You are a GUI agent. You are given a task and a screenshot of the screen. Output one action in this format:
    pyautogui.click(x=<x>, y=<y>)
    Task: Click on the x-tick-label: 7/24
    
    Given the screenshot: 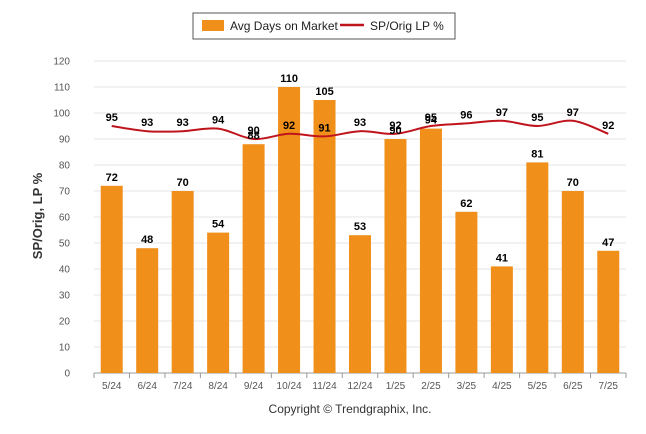 What is the action you would take?
    pyautogui.click(x=183, y=386)
    